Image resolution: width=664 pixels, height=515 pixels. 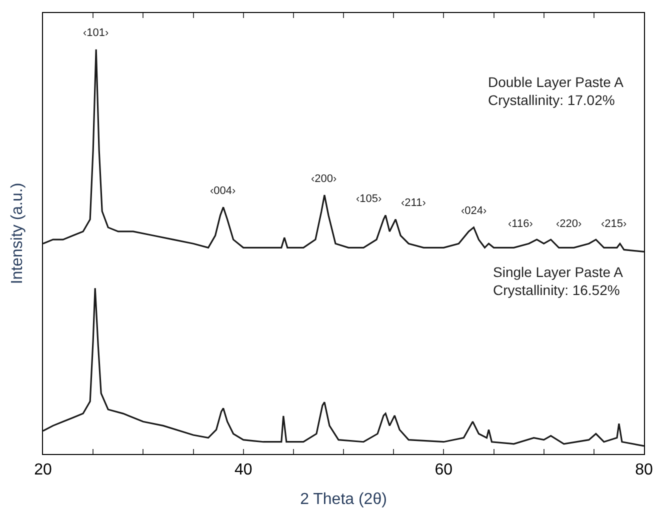 What do you see at coordinates (243, 469) in the screenshot?
I see `x-tick-label: 40` at bounding box center [243, 469].